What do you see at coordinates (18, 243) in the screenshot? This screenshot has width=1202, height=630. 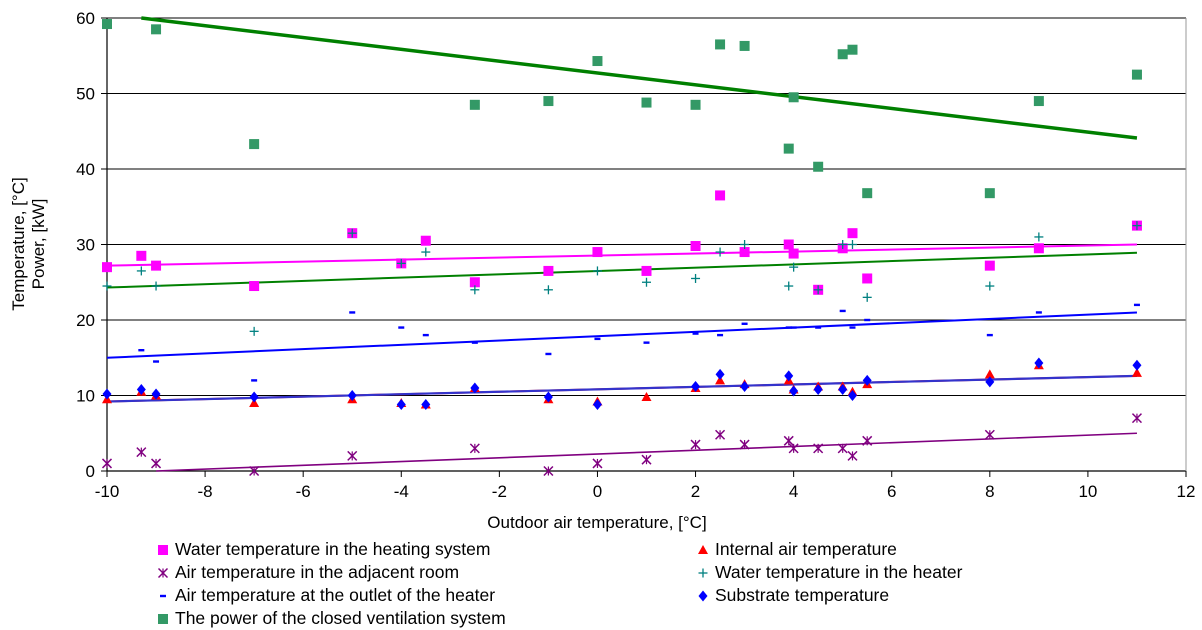 I see `y-axis-title-line: Temperature, [°C]` at bounding box center [18, 243].